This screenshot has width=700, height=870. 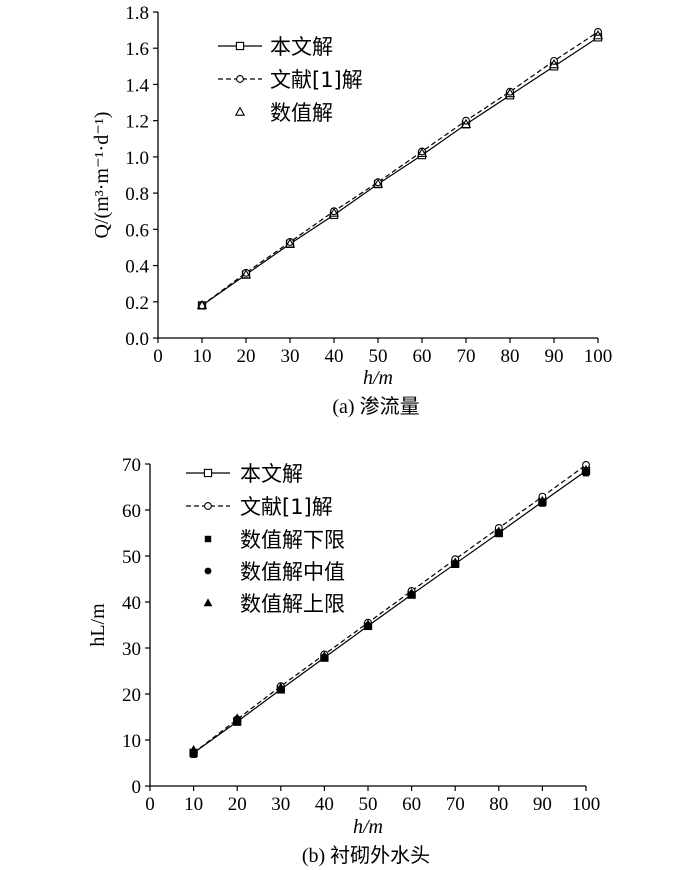 What do you see at coordinates (131, 465) in the screenshot?
I see `y-tick-label: 70` at bounding box center [131, 465].